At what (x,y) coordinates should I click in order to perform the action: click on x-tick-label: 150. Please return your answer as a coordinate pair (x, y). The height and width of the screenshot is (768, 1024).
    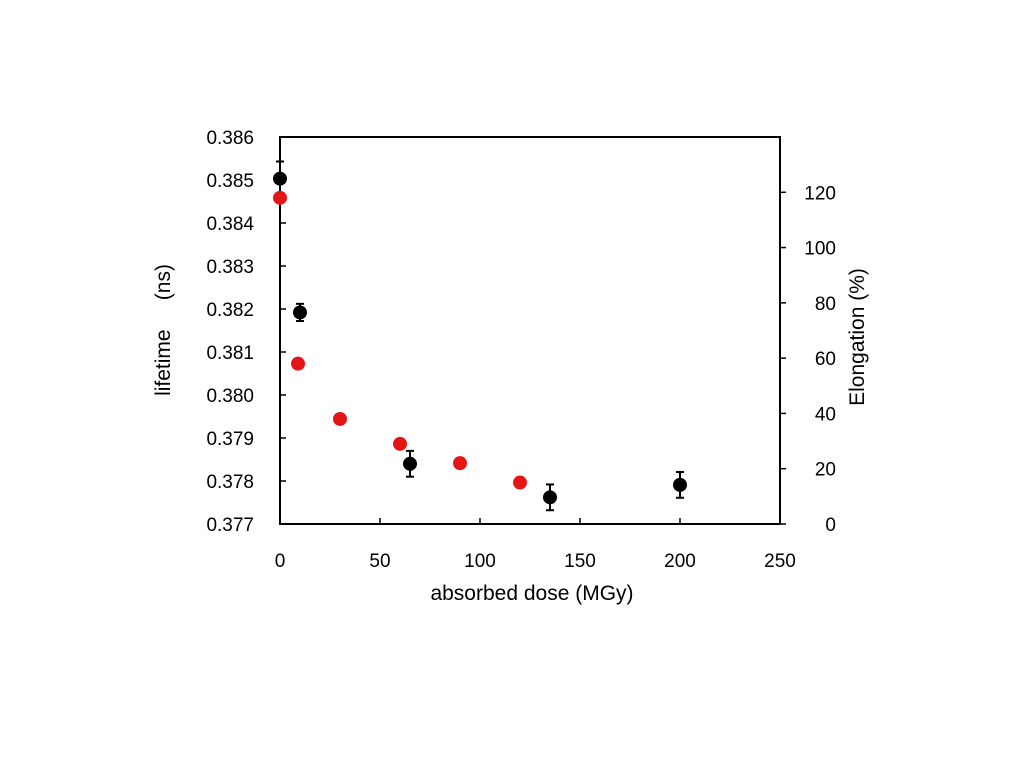
    Looking at the image, I should click on (580, 561).